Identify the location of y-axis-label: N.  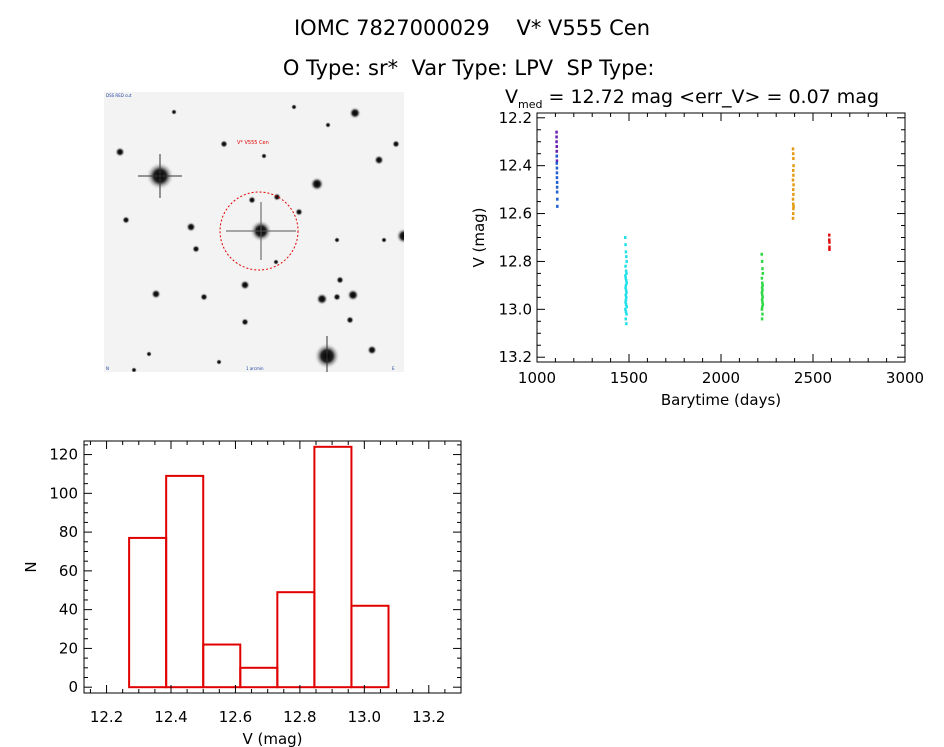
(31, 566).